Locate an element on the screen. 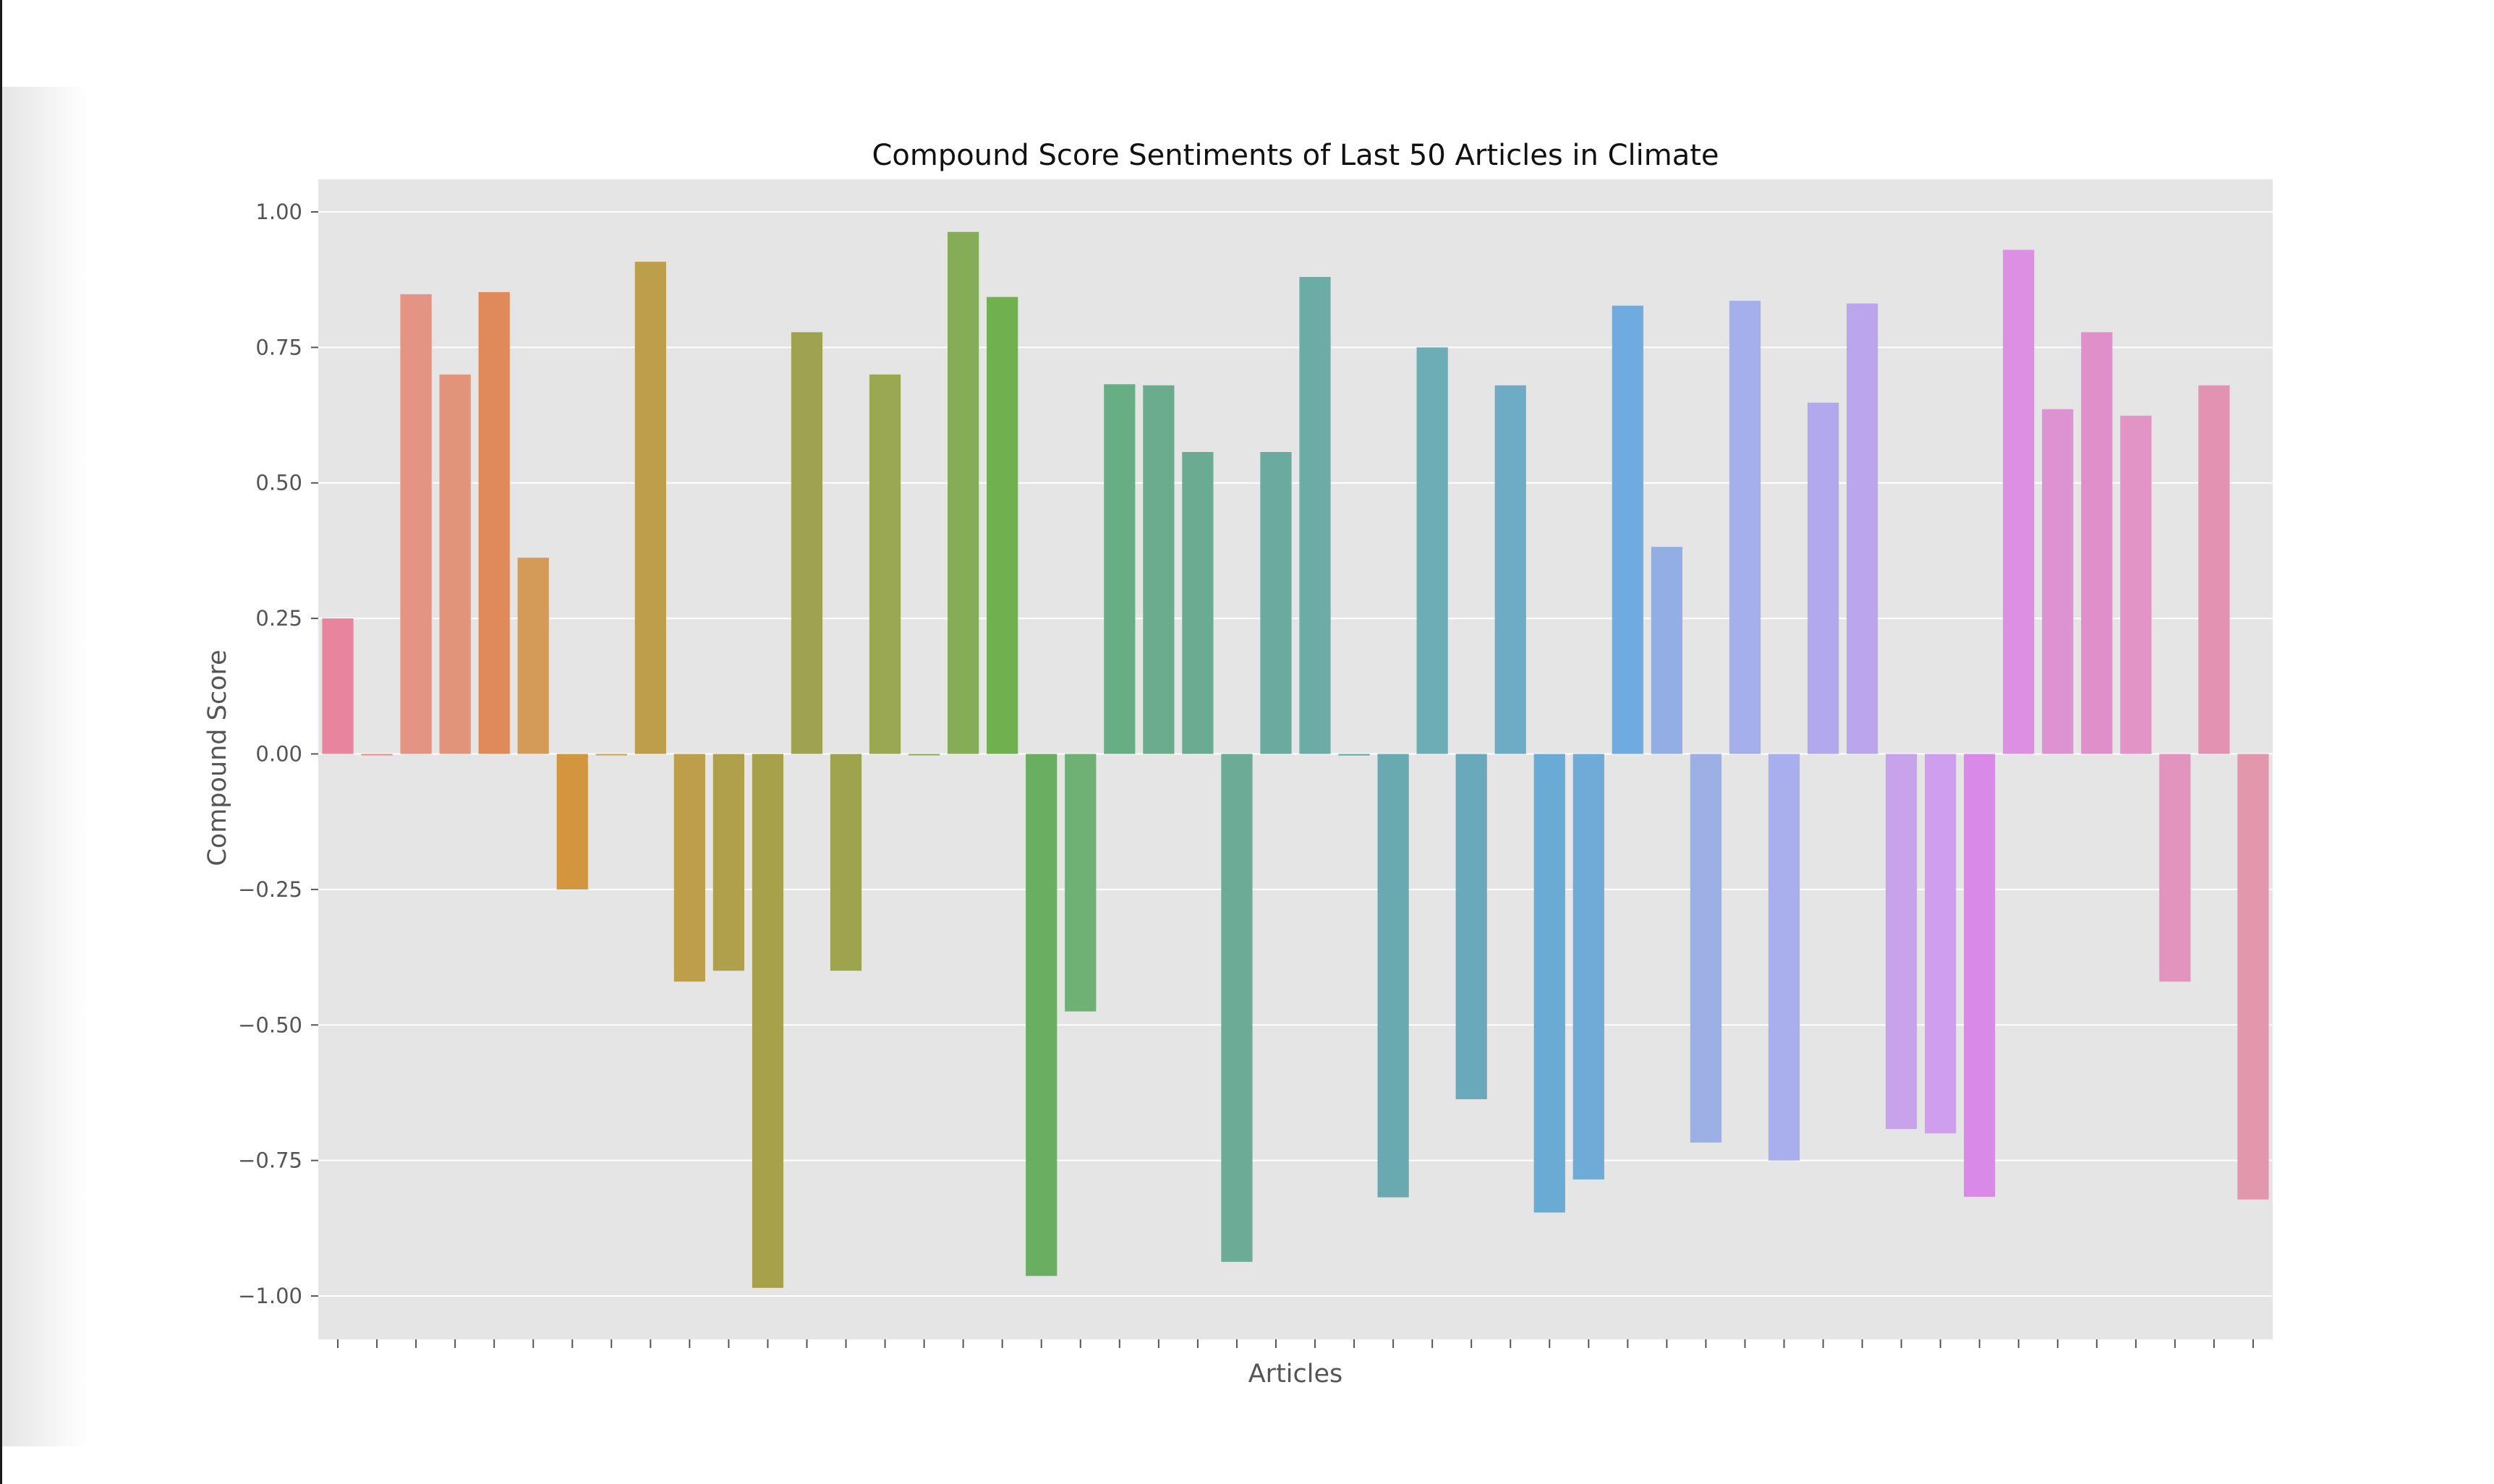 The image size is (2494, 1484). y-tick-label: 0.50 is located at coordinates (279, 483).